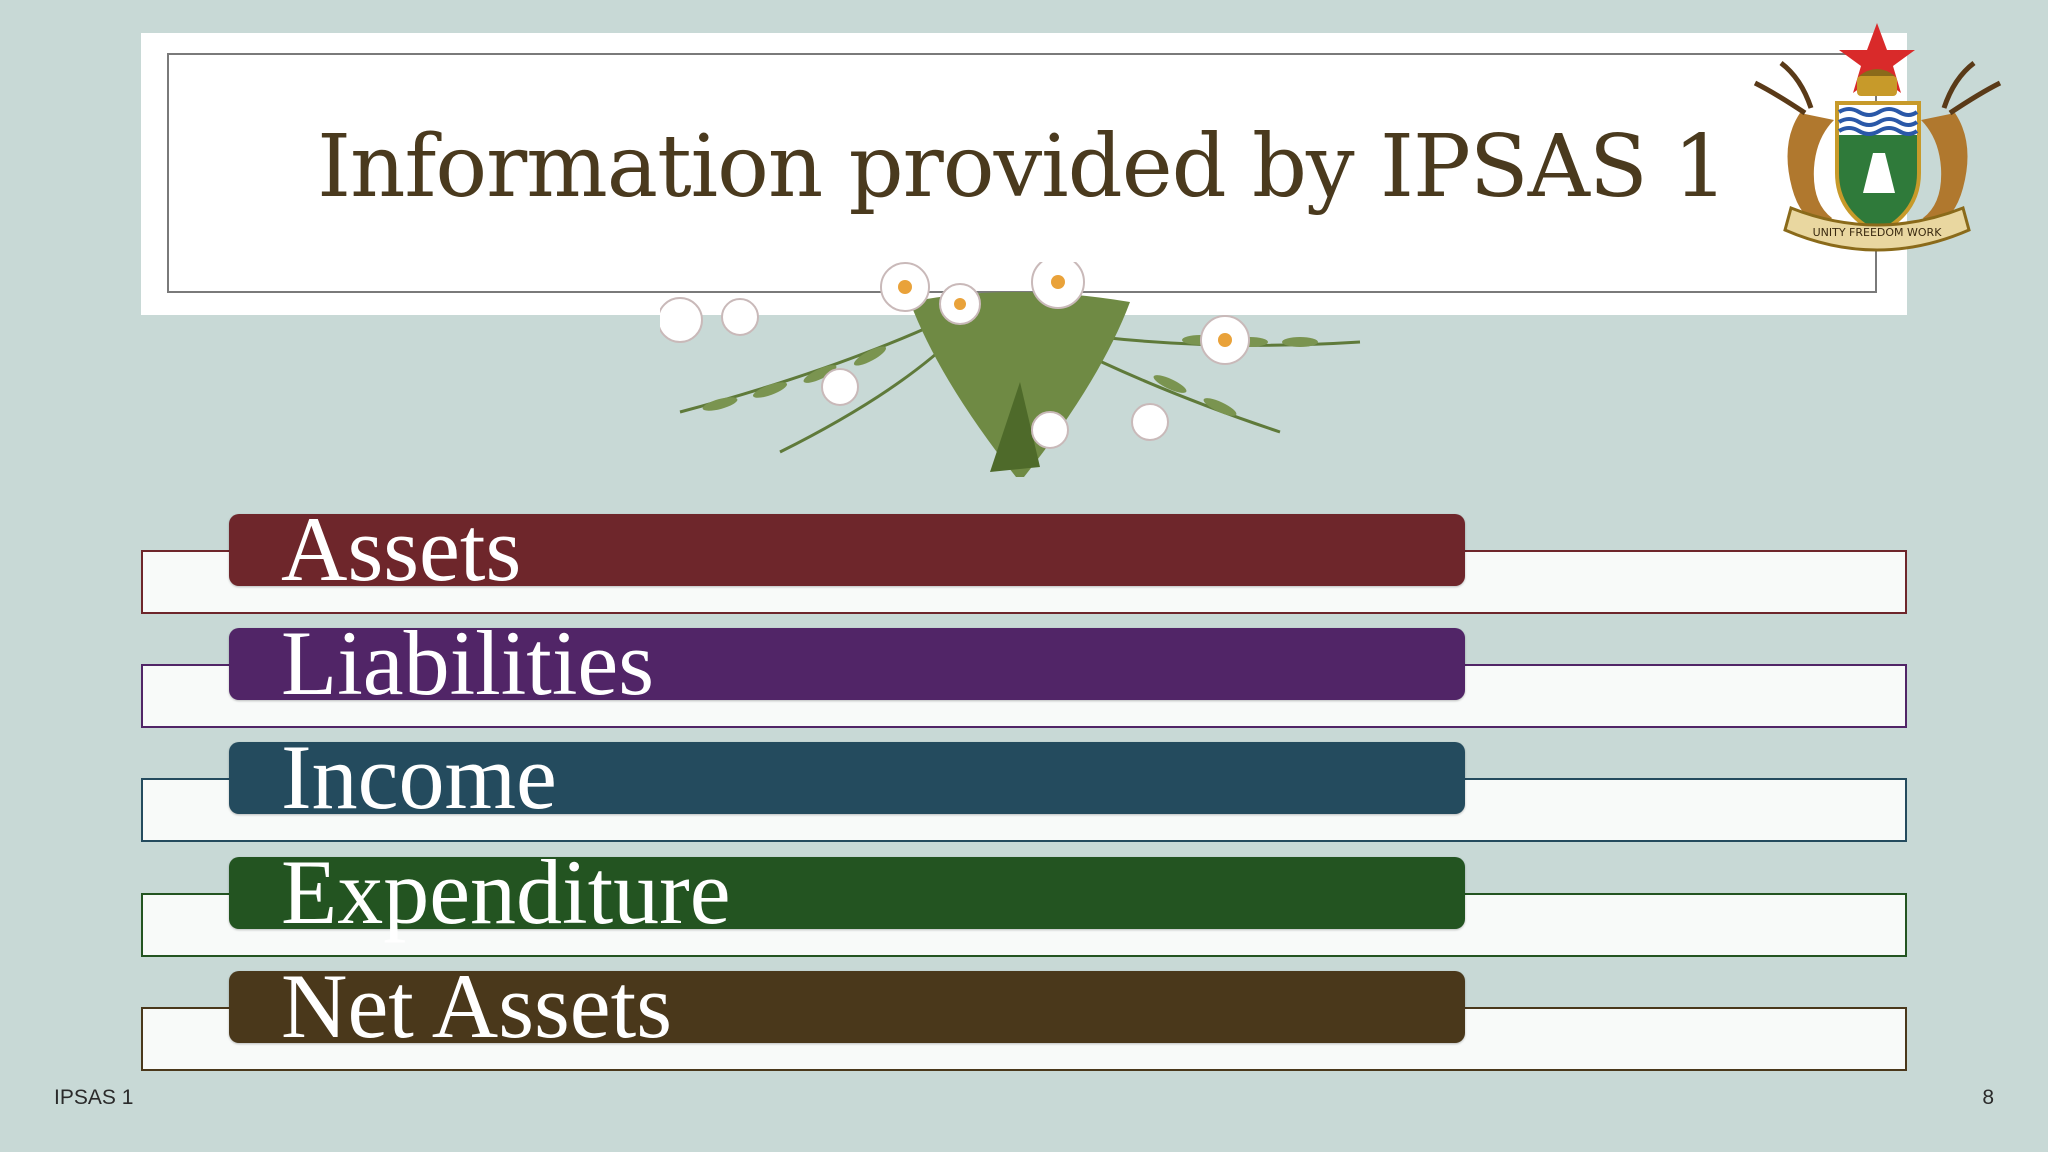 This screenshot has height=1152, width=2048. What do you see at coordinates (1878, 232) in the screenshot?
I see `svg-text: UNITY FREEDOM WORK` at bounding box center [1878, 232].